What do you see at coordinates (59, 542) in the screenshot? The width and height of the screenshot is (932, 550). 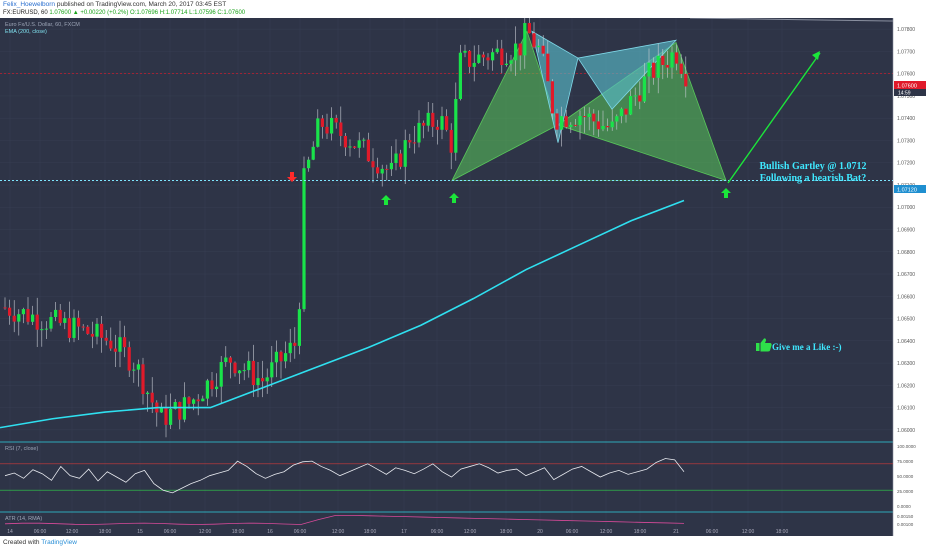 I see `tradingview-logo: TradingView` at bounding box center [59, 542].